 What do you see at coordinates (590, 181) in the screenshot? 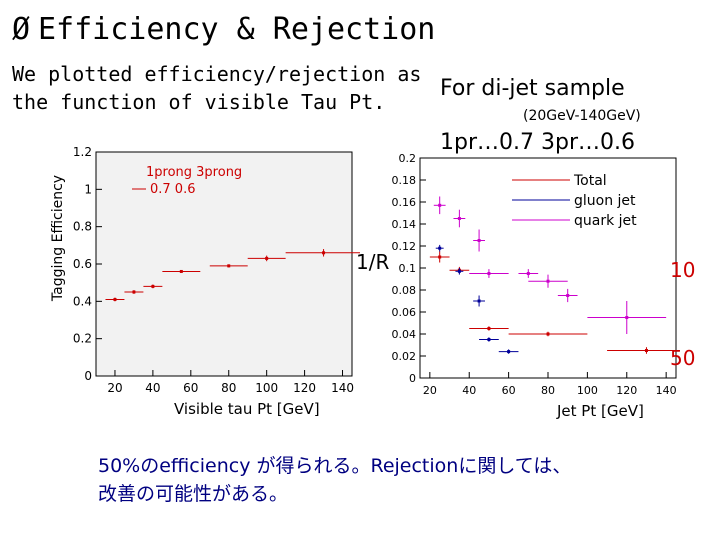
I see `legend-label: Total` at bounding box center [590, 181].